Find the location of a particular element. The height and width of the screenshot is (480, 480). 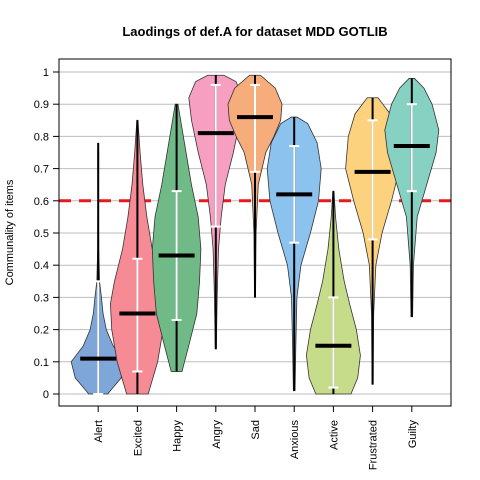

y-tick-label: 0.5 is located at coordinates (41, 234).